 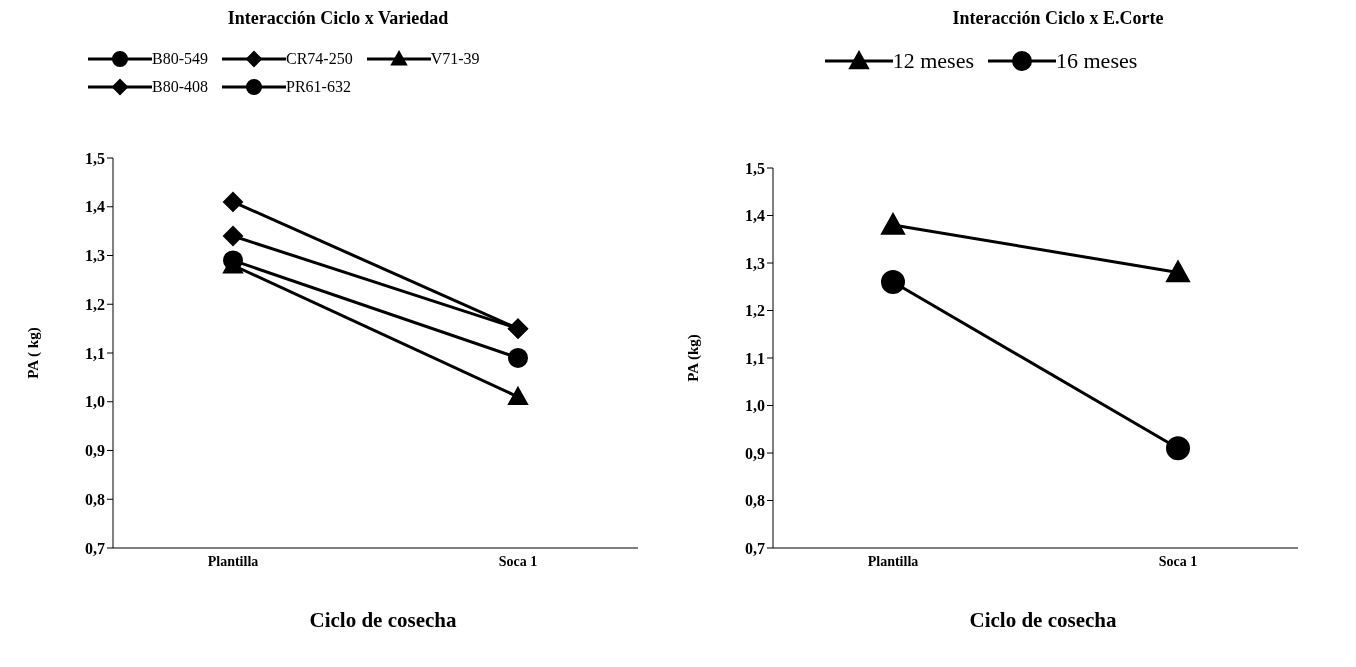 What do you see at coordinates (180, 87) in the screenshot?
I see `legend-label: B80-408` at bounding box center [180, 87].